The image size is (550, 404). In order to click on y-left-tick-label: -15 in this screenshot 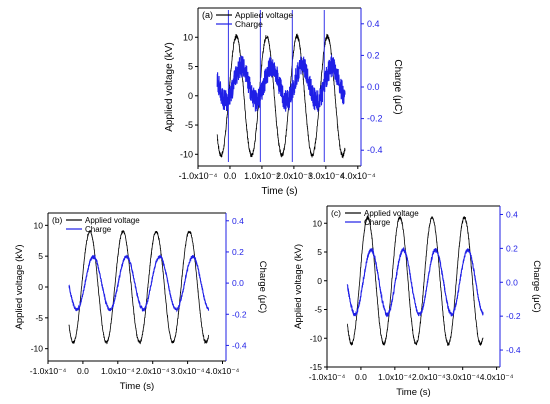, I will do `click(316, 367)`.